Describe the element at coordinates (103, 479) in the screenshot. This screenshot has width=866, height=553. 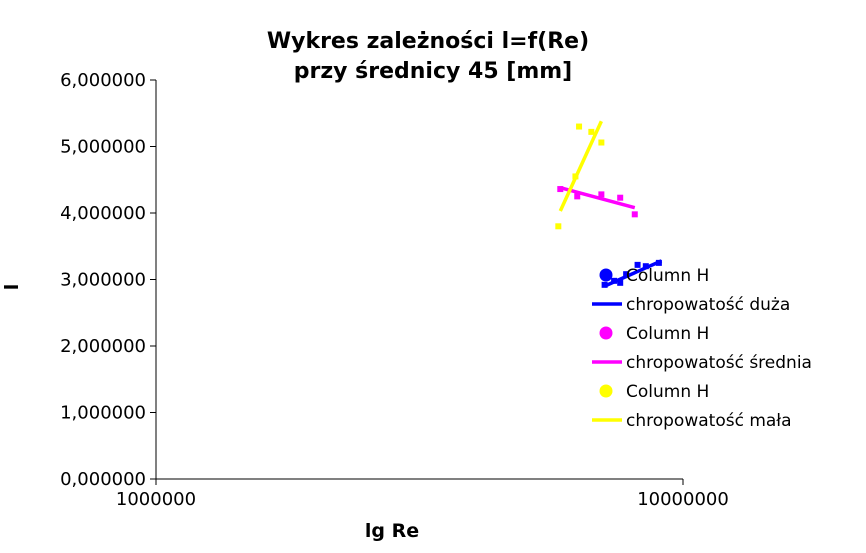
I see `y-tick-label: 0,000000` at that location.